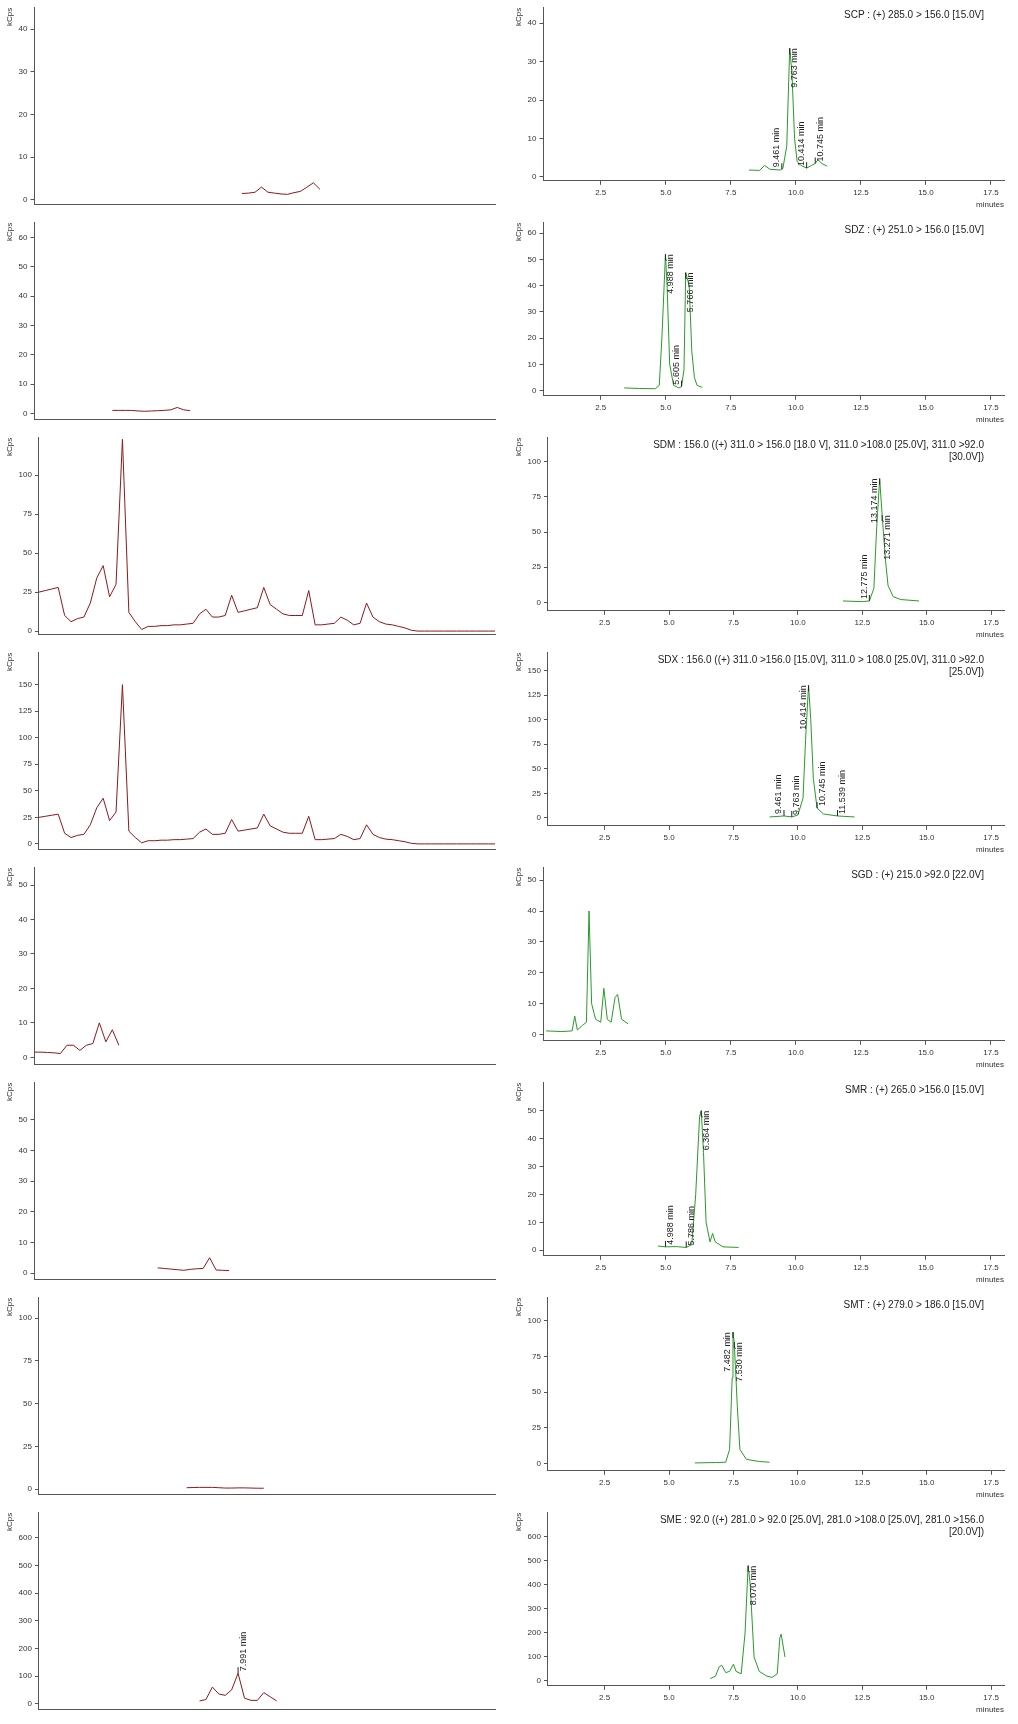 This screenshot has width=1018, height=1724. I want to click on annotation: 5.605 min, so click(676, 365).